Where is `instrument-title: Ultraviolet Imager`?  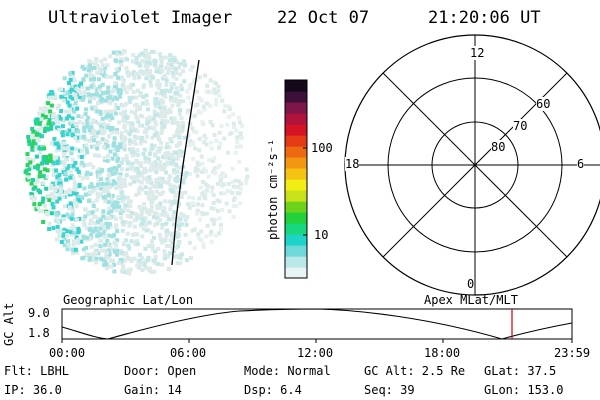
instrument-title: Ultraviolet Imager is located at coordinates (140, 18).